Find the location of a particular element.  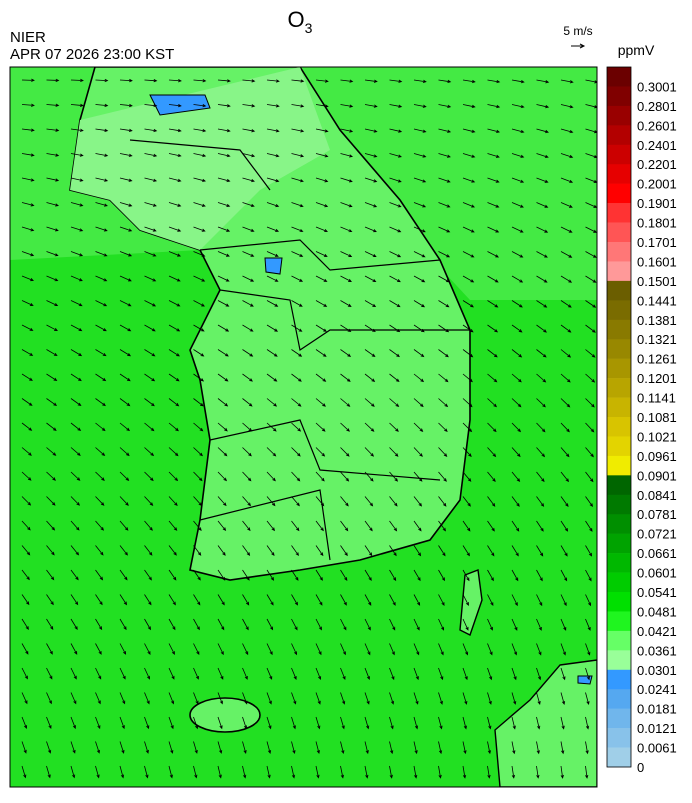

wind-scale-label: 5 m/s is located at coordinates (577, 31).